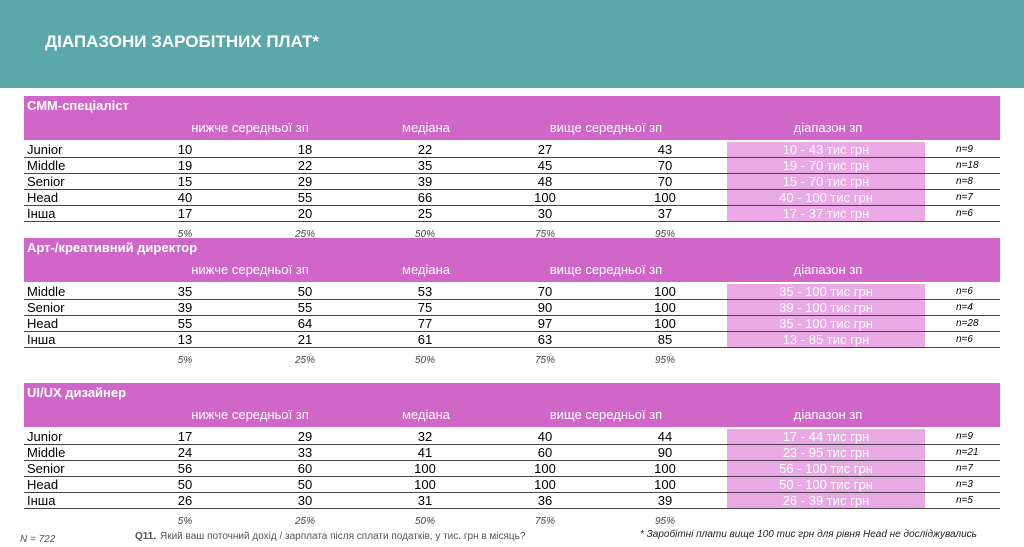  What do you see at coordinates (545, 291) in the screenshot?
I see `cell-value: 70` at bounding box center [545, 291].